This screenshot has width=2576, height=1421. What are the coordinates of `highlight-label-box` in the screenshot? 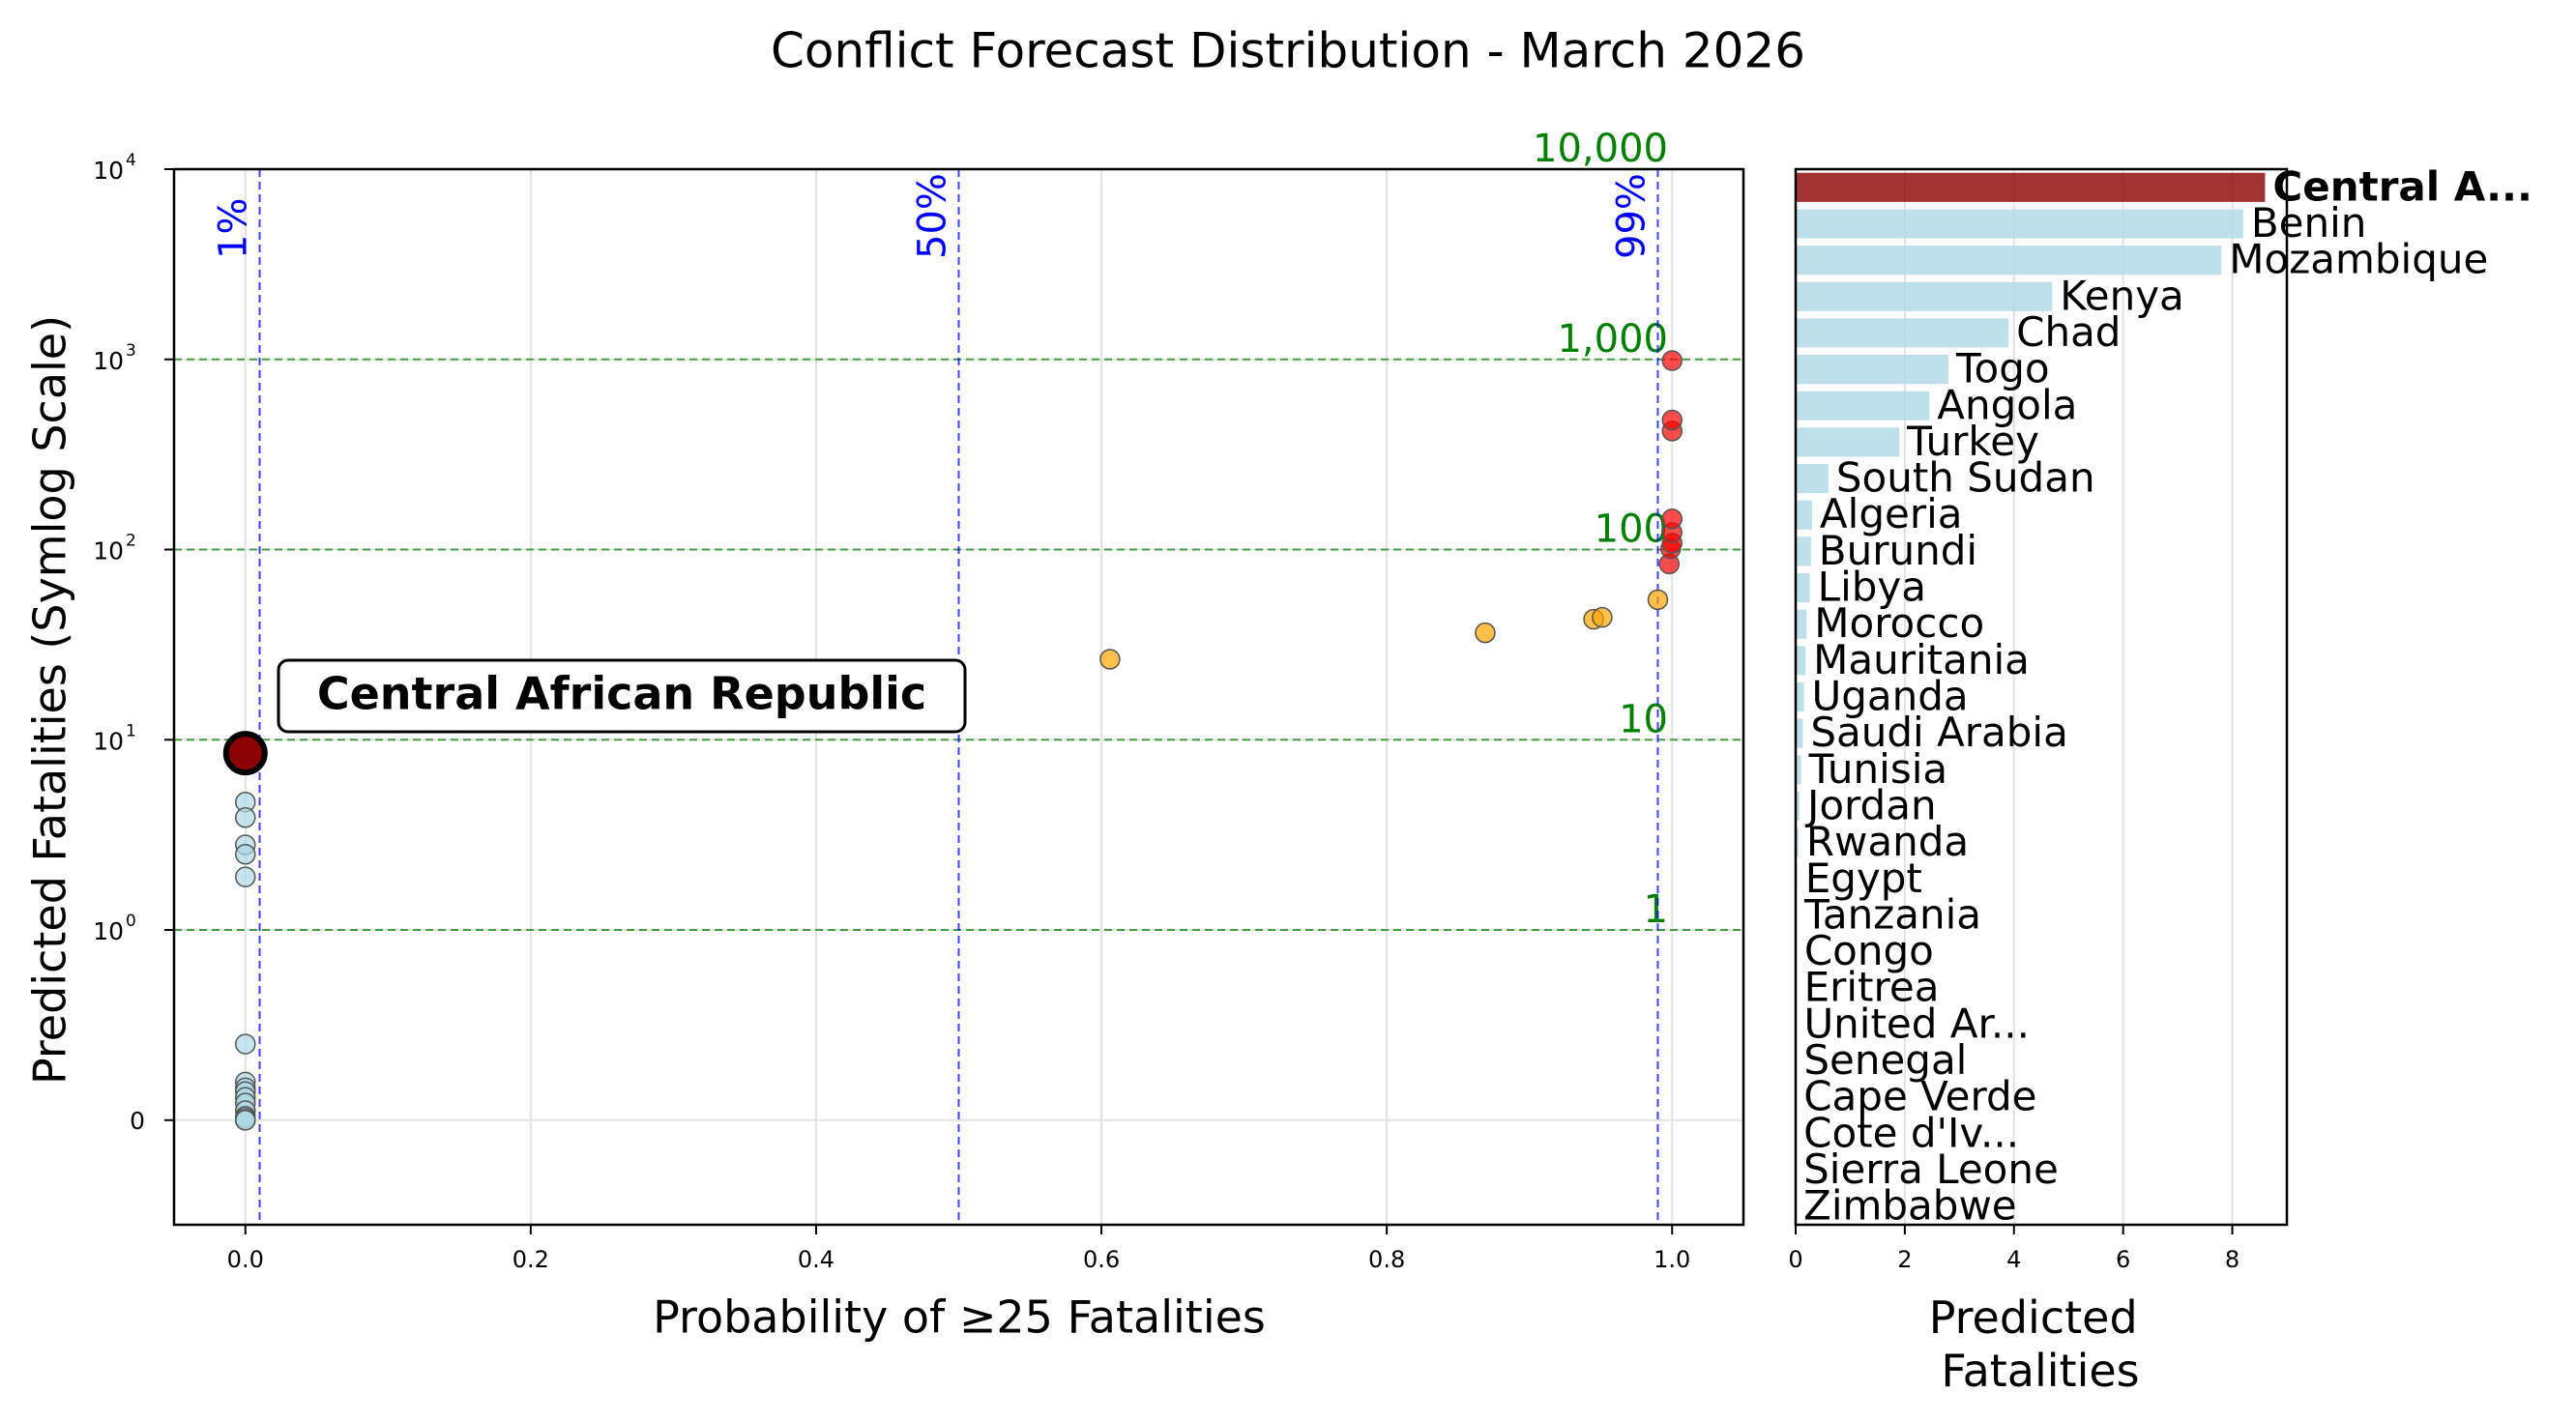 It's located at (622, 696).